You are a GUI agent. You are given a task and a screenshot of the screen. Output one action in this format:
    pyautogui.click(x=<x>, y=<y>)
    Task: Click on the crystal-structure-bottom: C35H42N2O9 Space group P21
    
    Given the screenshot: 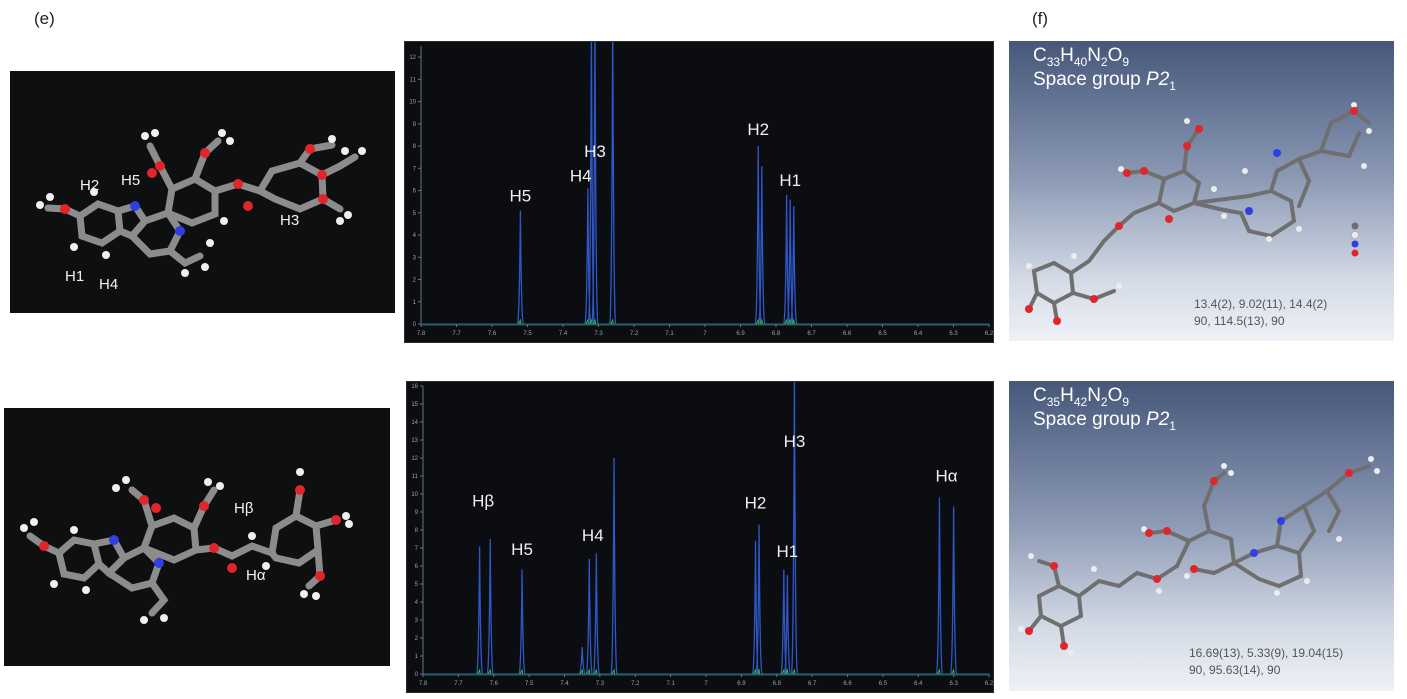 What is the action you would take?
    pyautogui.click(x=1201, y=536)
    